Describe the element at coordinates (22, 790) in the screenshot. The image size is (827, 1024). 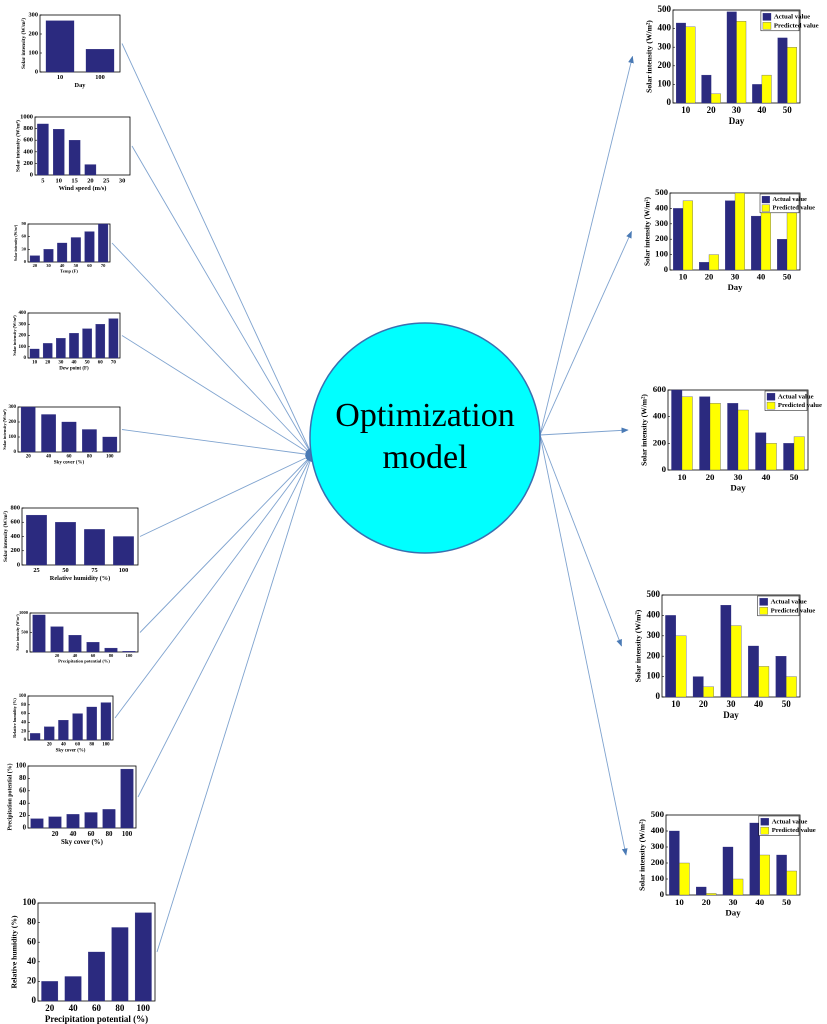
I see `y-tick-label: 60` at that location.